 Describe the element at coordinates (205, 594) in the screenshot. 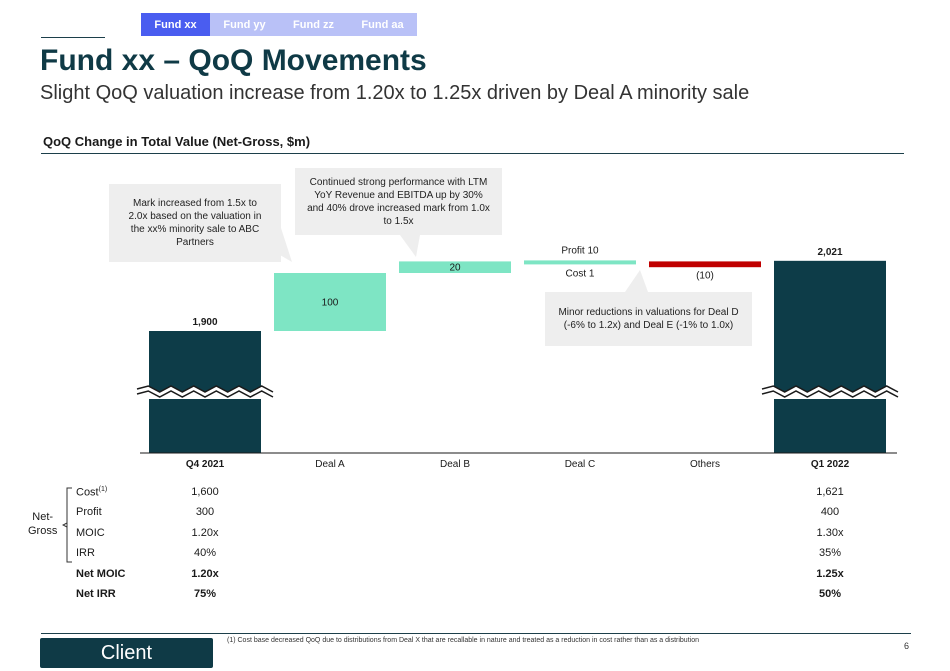

I see `table-cell-q4: 75%` at that location.